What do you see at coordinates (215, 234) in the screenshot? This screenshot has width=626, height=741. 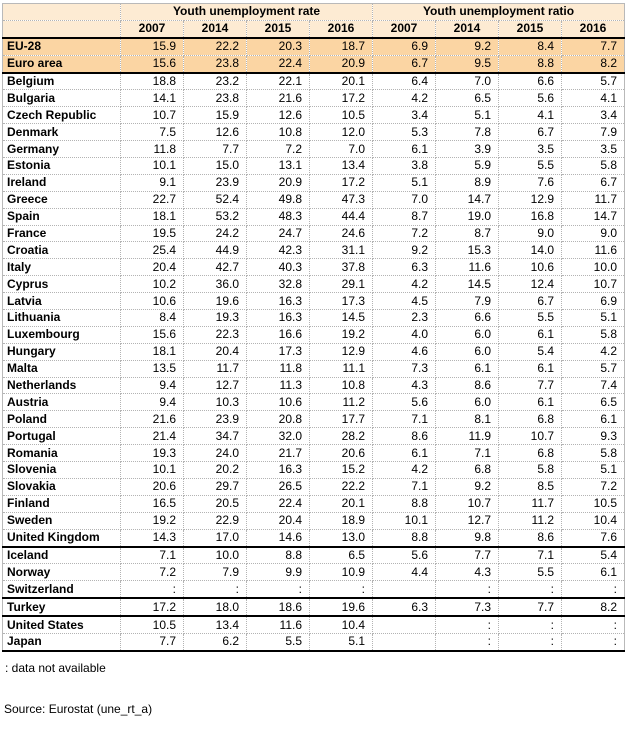 I see `table-cell: 24.2` at bounding box center [215, 234].